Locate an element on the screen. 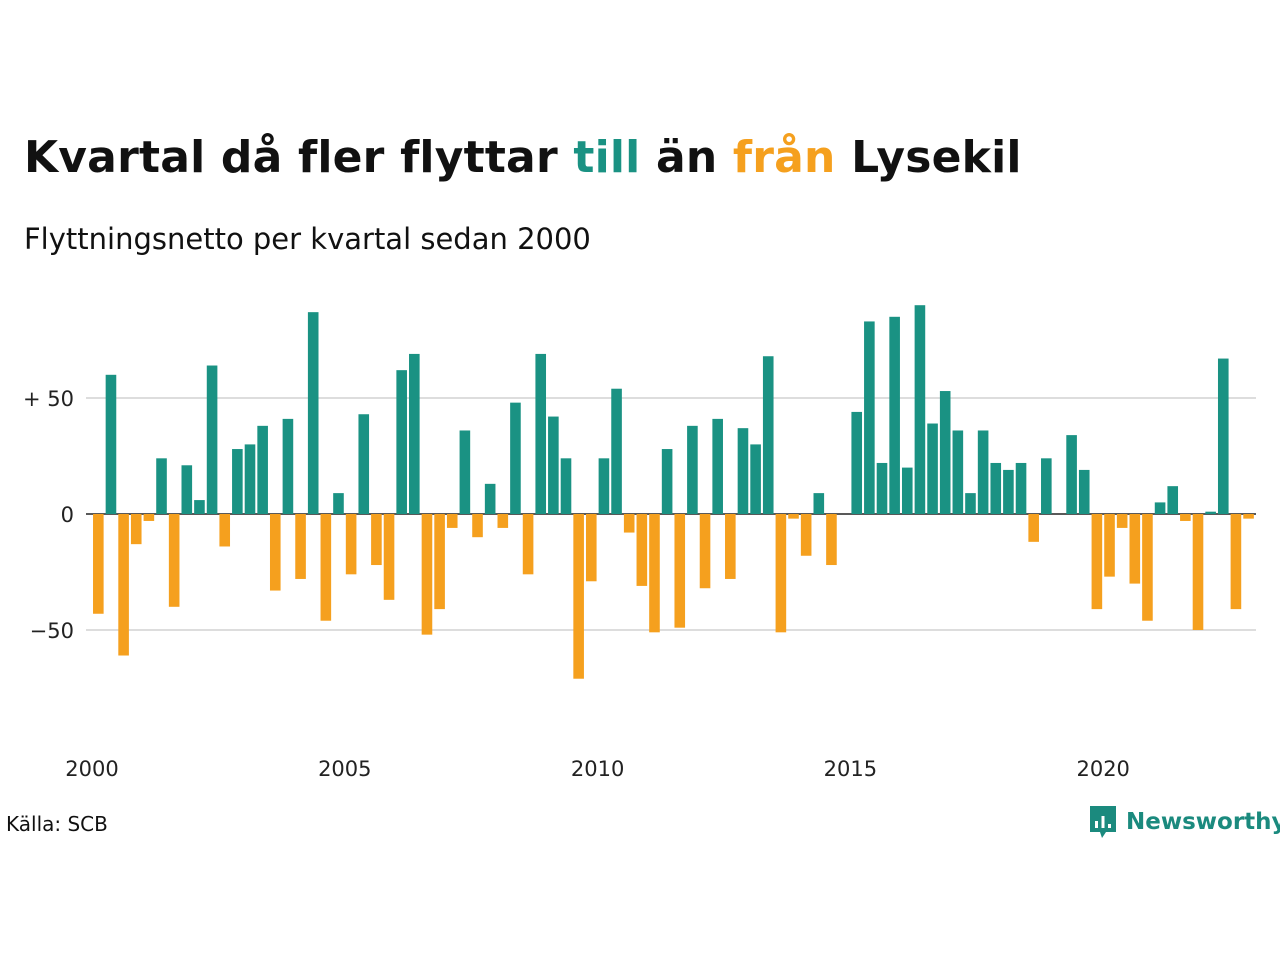 The height and width of the screenshot is (960, 1280). brand-name: Newsworthy is located at coordinates (1203, 822).